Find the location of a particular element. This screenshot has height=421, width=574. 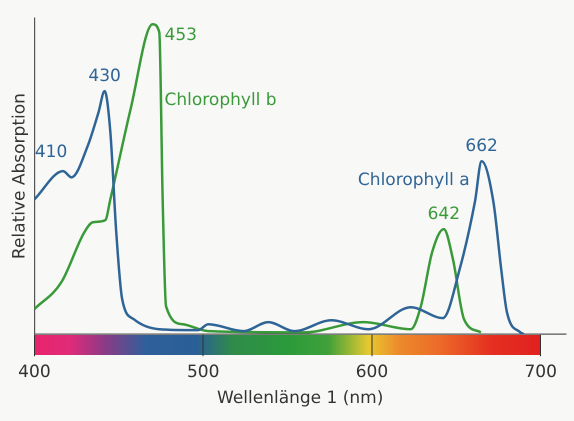

series-label: Chlorophyll a is located at coordinates (414, 180).